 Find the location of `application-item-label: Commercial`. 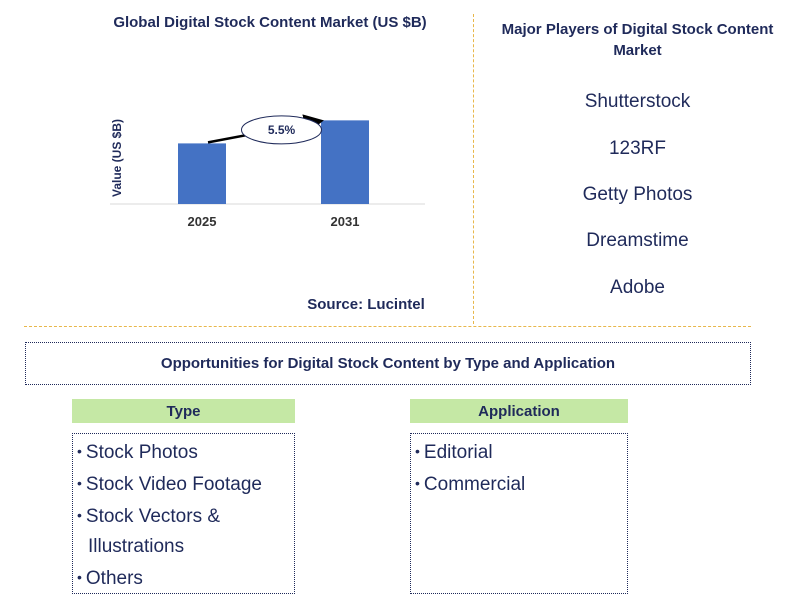

application-item-label: Commercial is located at coordinates (474, 484).